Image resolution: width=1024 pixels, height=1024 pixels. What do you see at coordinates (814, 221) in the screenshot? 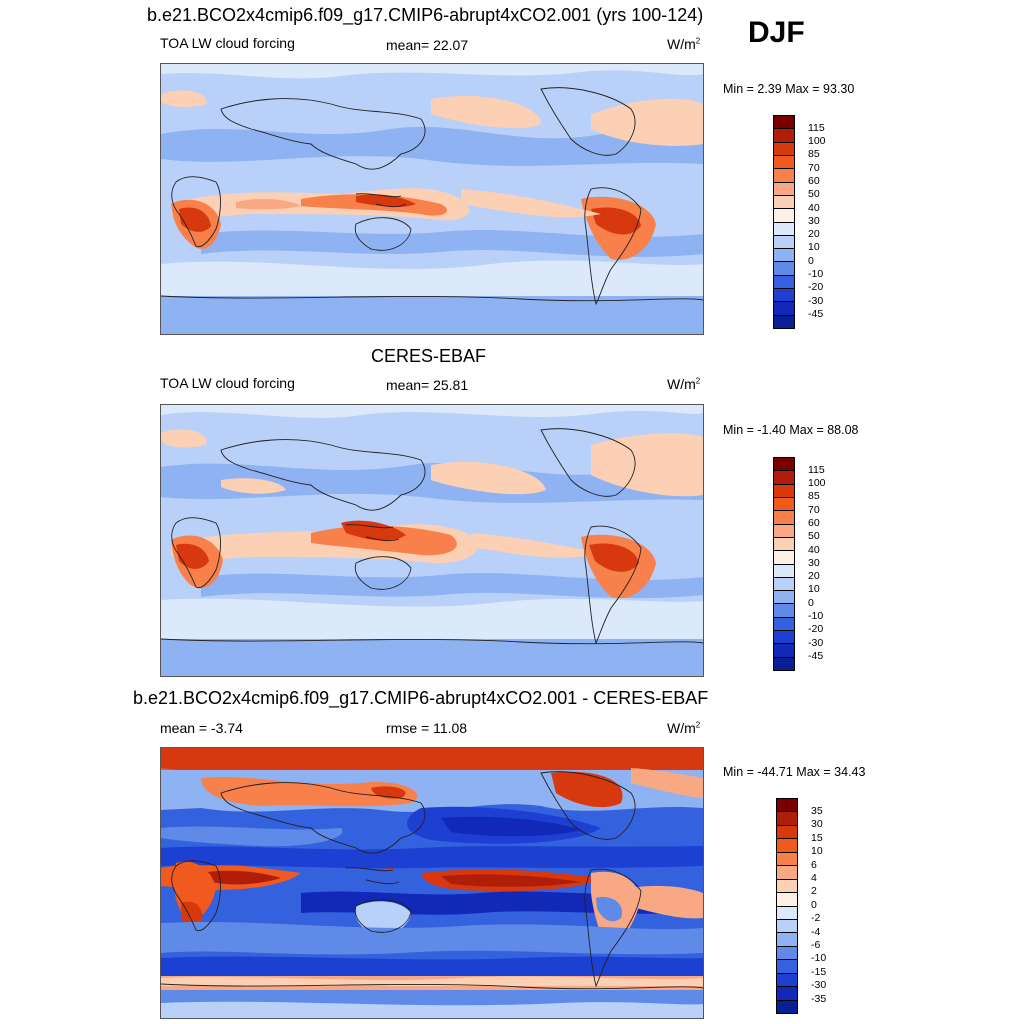
I see `cb1-label: 30` at bounding box center [814, 221].